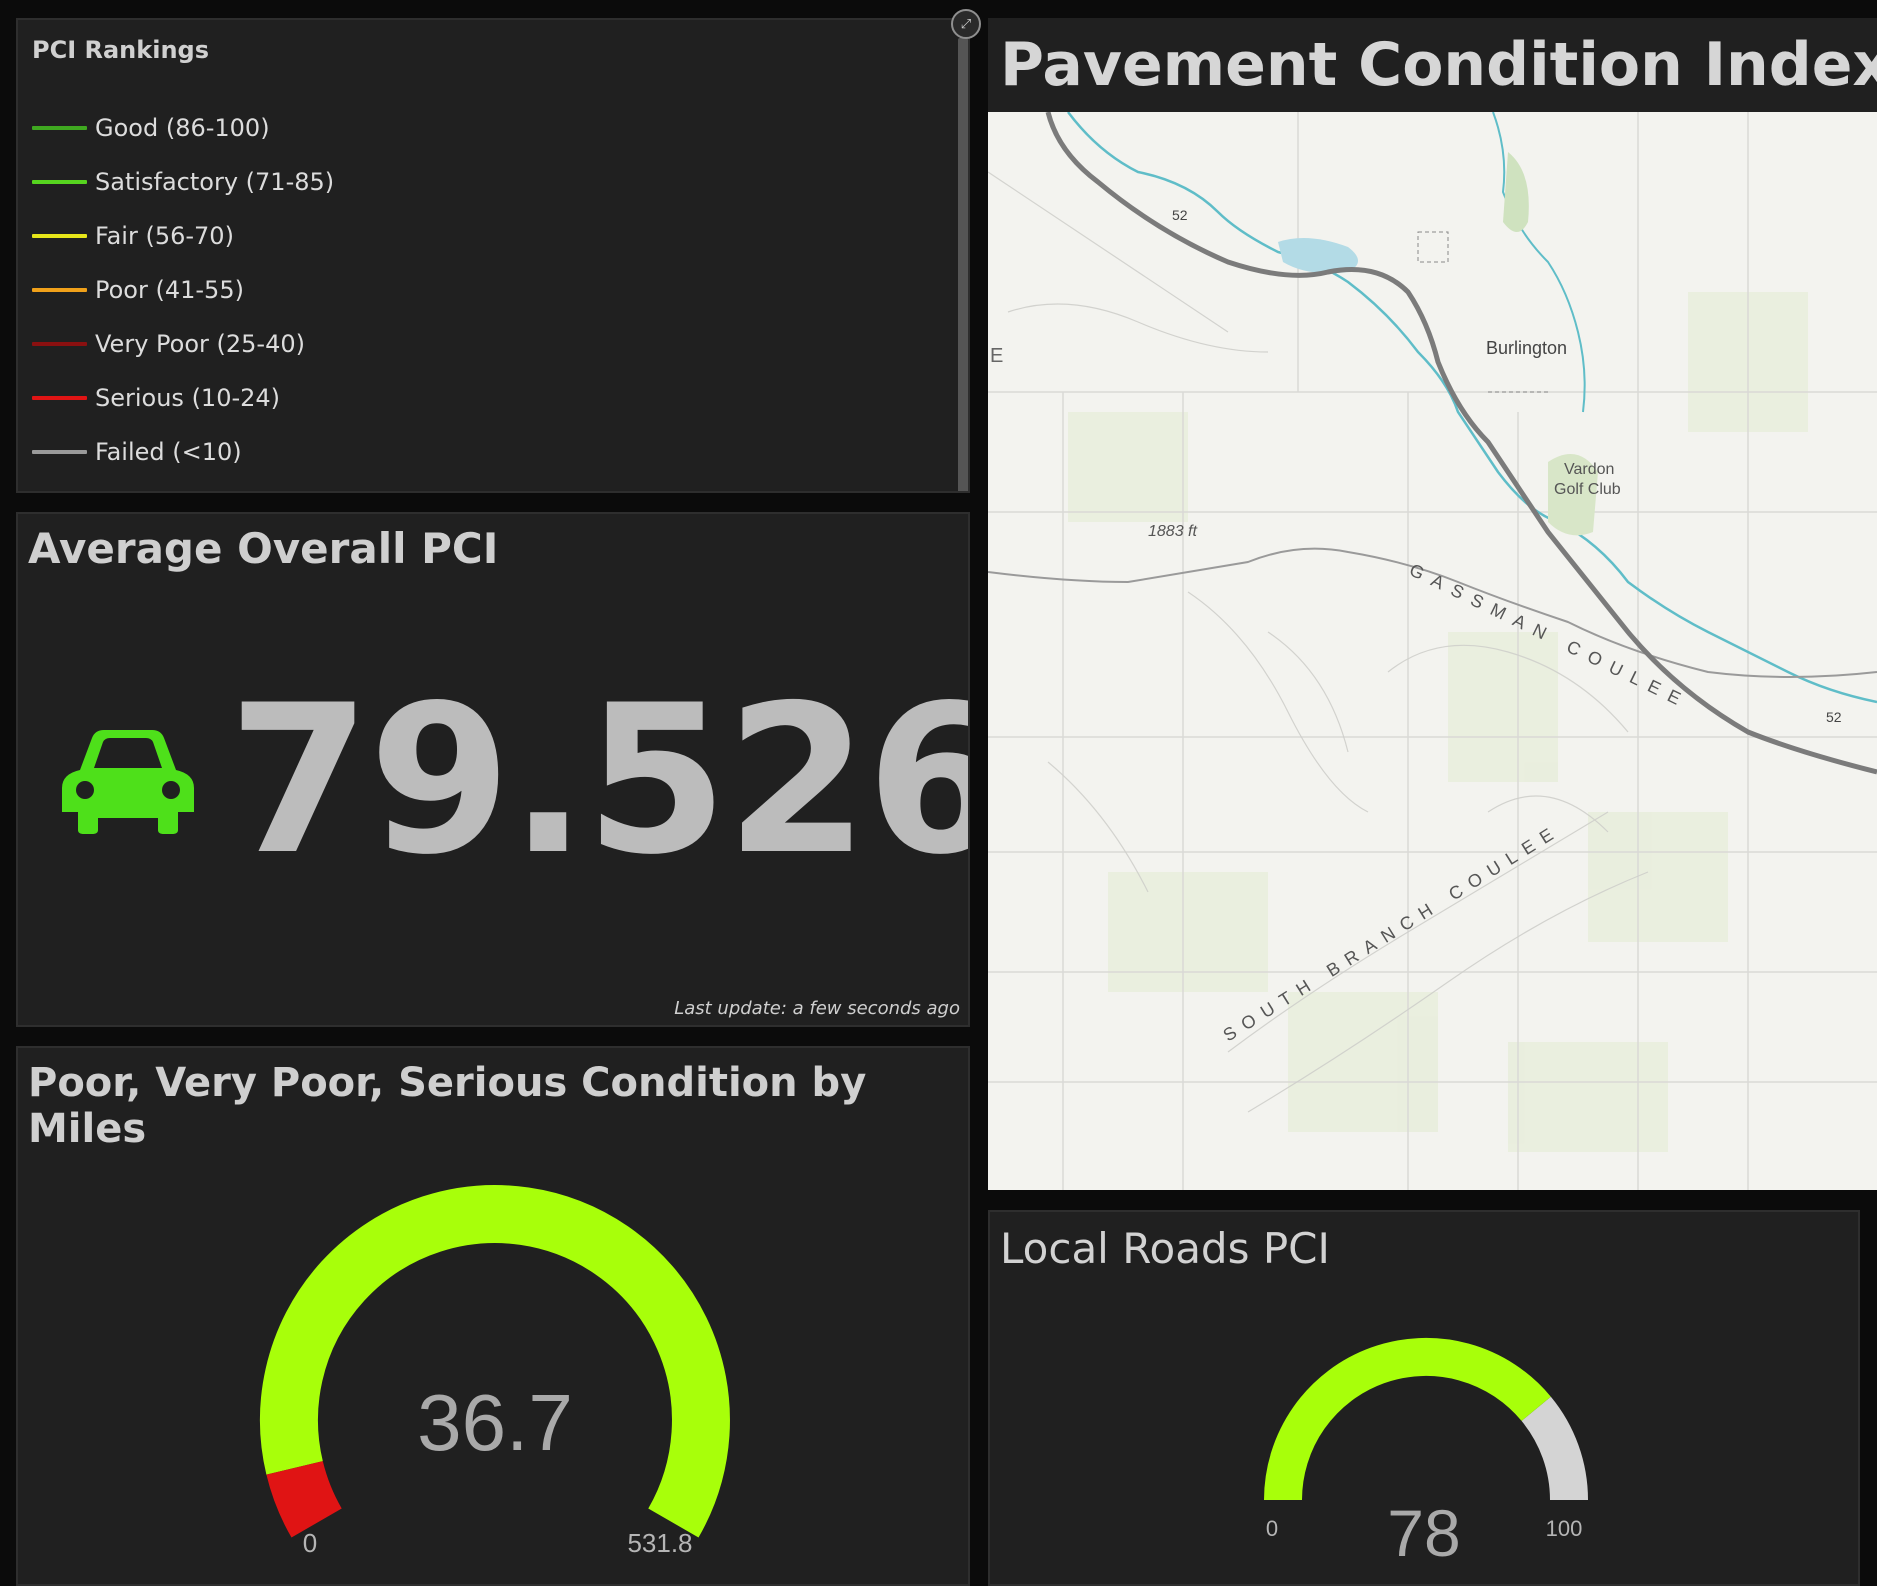 This screenshot has width=1877, height=1586. I want to click on legend-label-satisfactory: Satisfactory (71-85), so click(215, 182).